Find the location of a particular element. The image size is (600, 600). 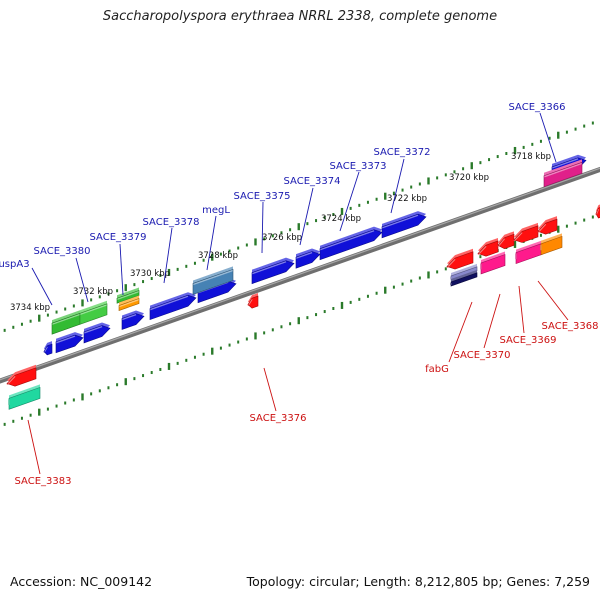

gene-SACE-3370-cds-edge is located at coordinates (493, 264).